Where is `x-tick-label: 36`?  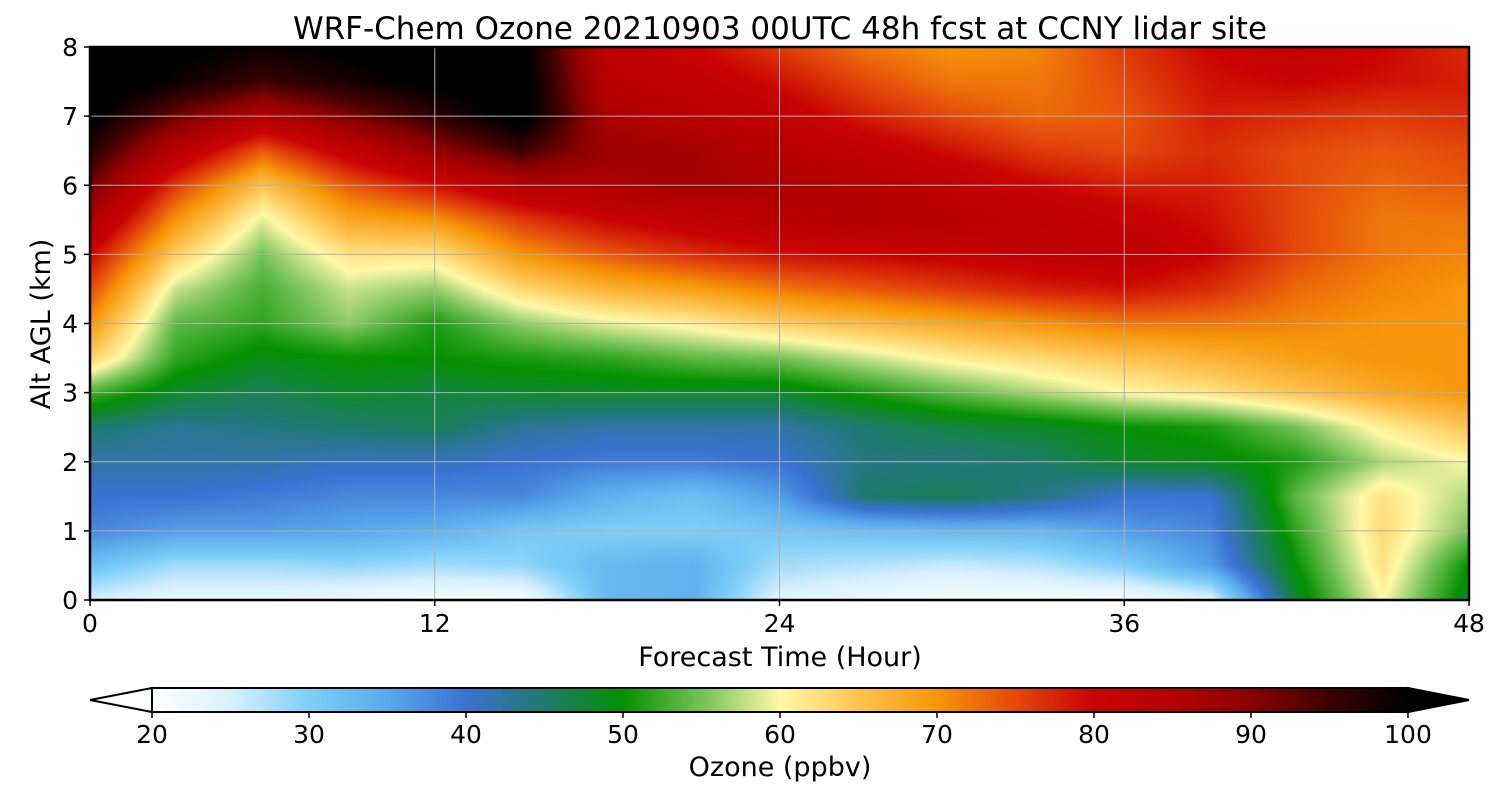
x-tick-label: 36 is located at coordinates (1124, 623).